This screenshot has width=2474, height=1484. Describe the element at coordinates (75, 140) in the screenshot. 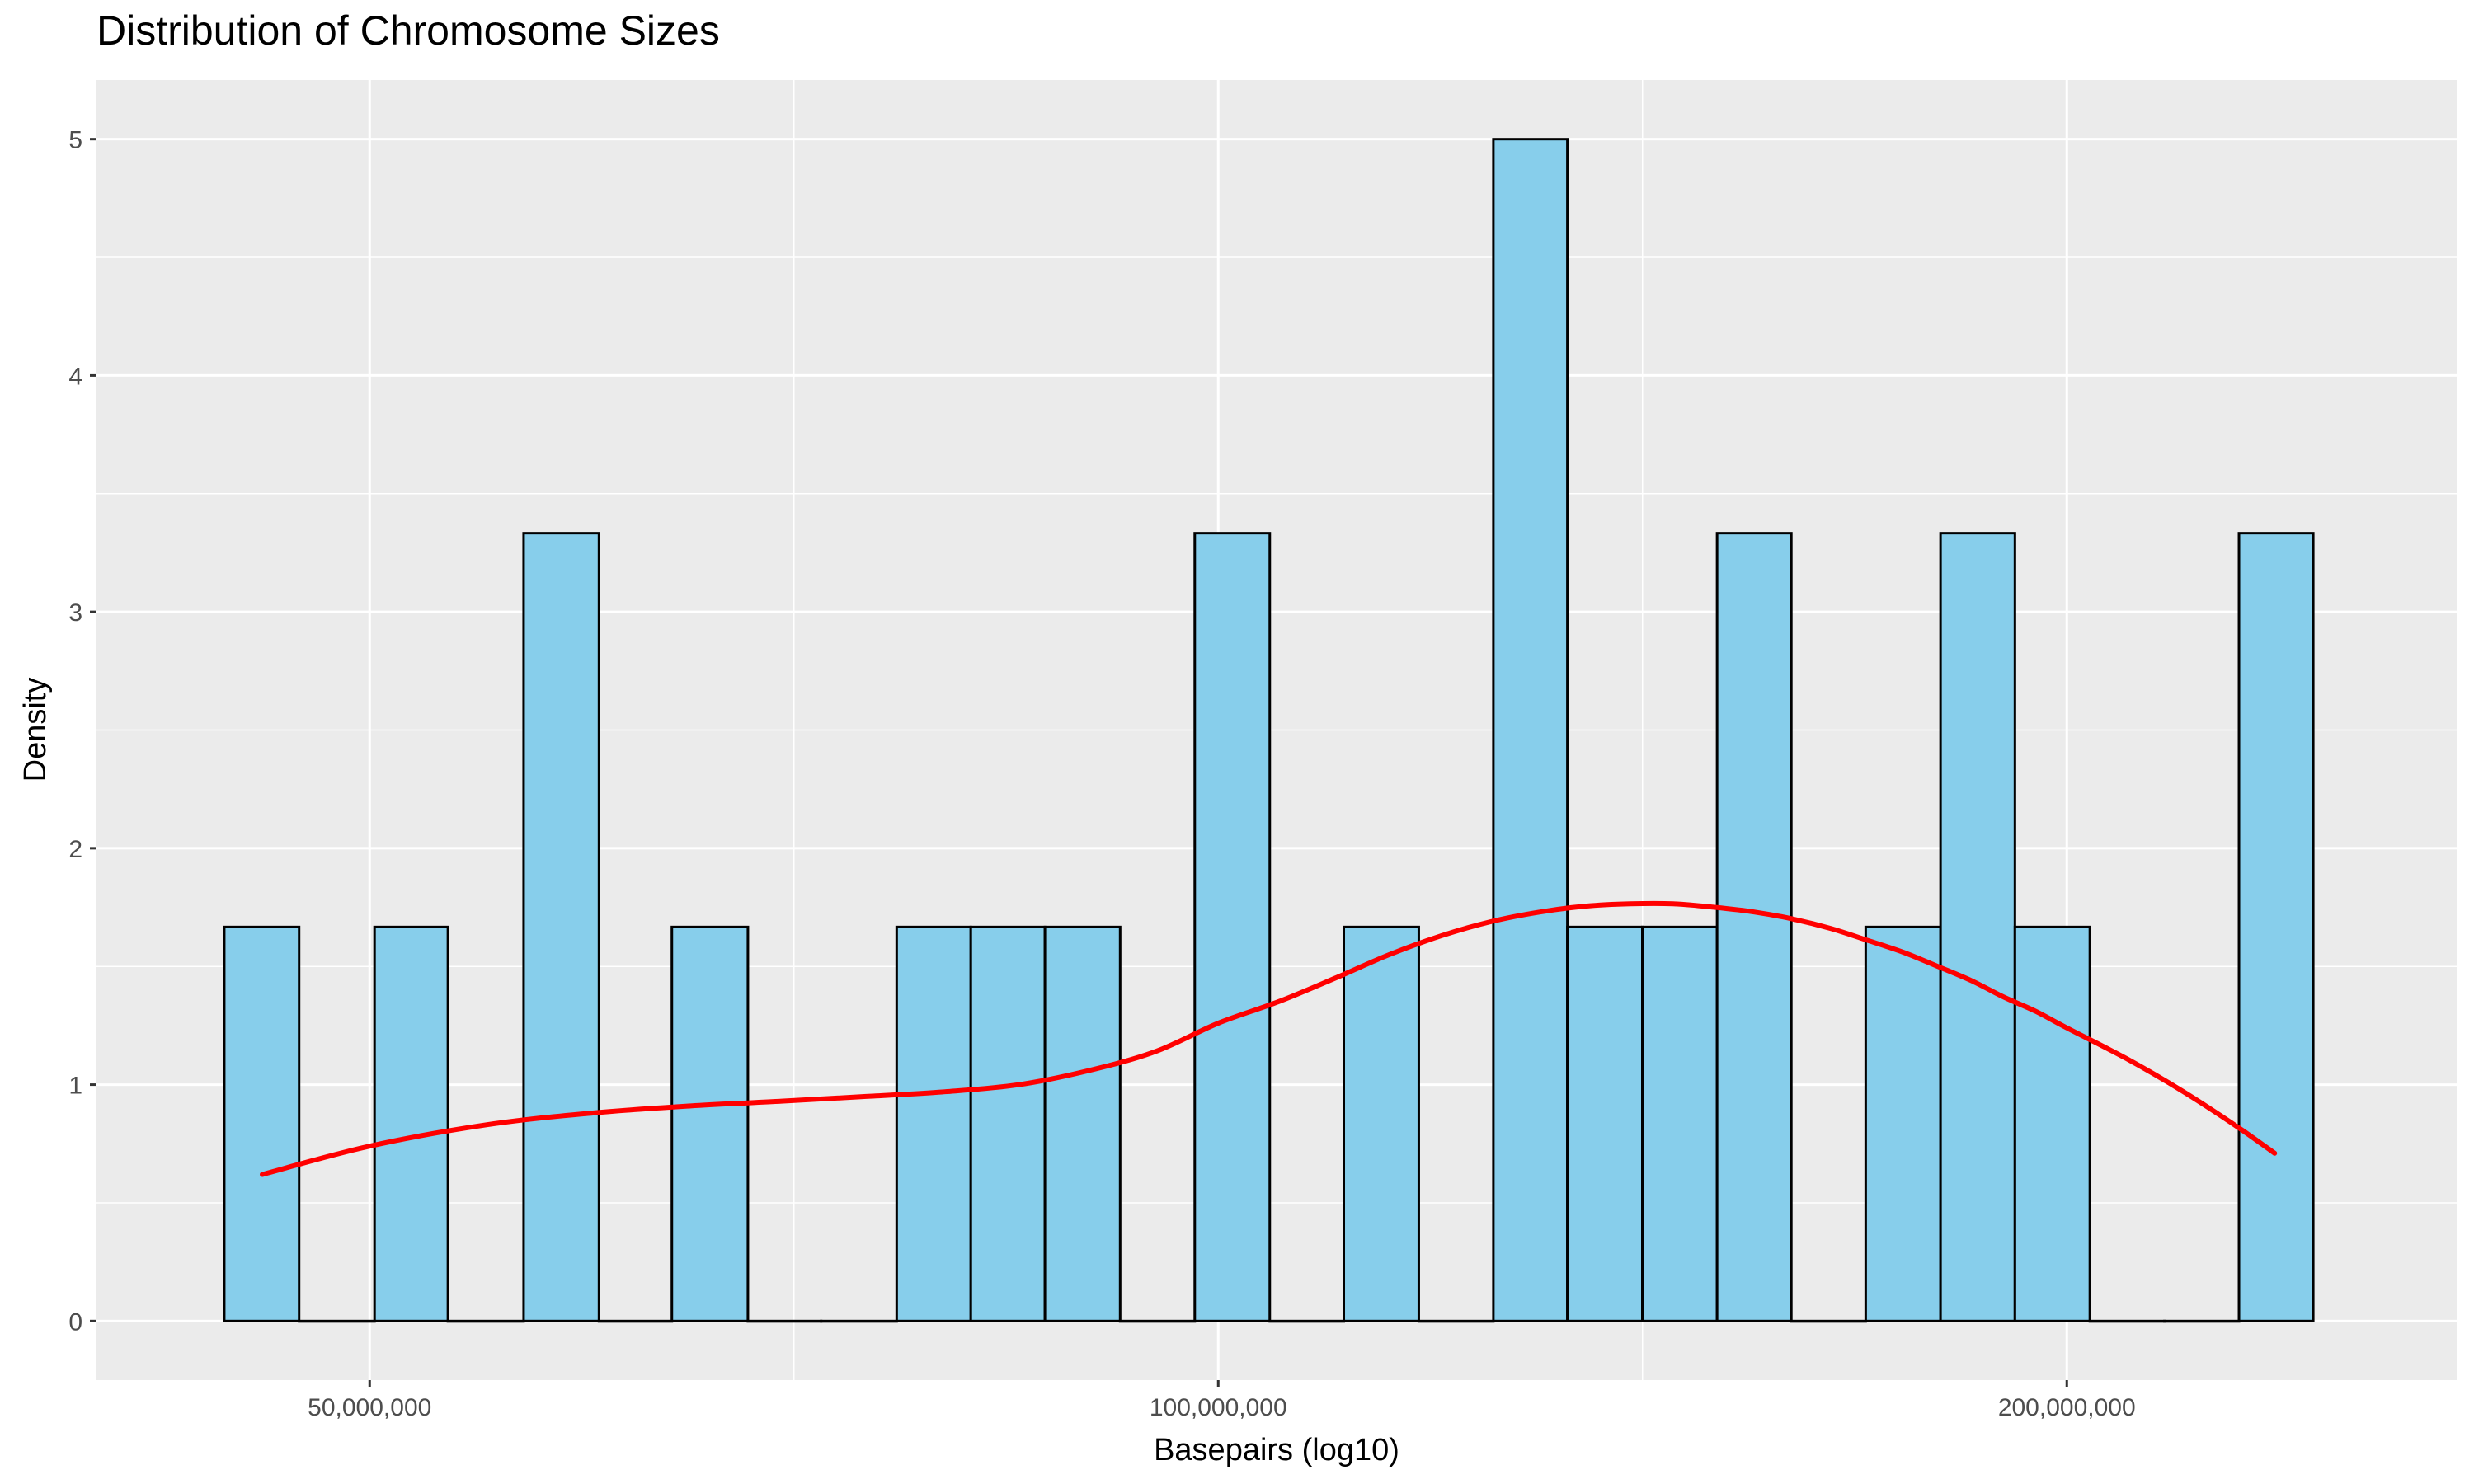

I see `y-tick-label: 5` at that location.